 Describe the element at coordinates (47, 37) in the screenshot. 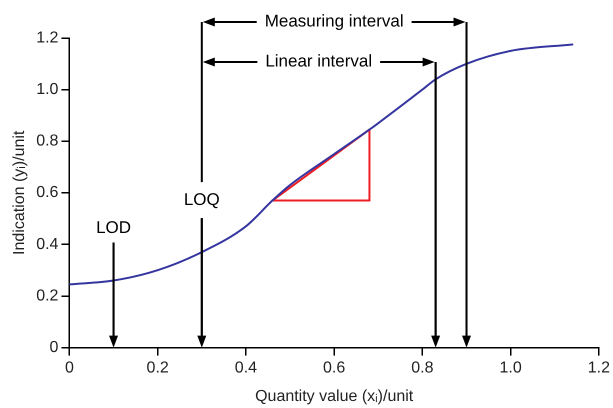

I see `y-tick-label: 1.2` at that location.